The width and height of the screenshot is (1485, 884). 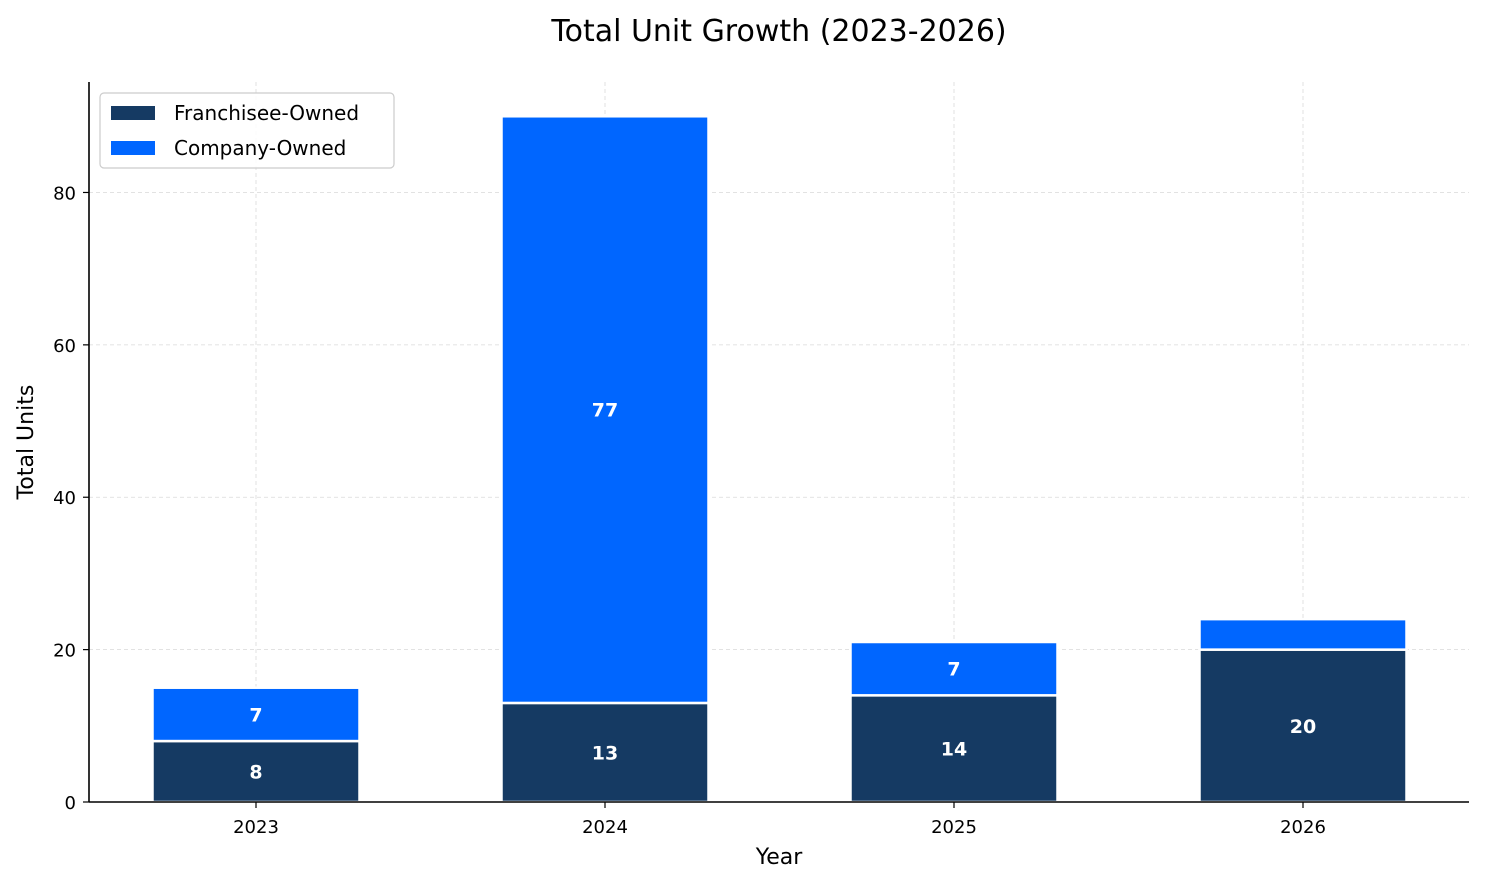 I want to click on bar-franchisee-owned-2023, so click(x=256, y=771).